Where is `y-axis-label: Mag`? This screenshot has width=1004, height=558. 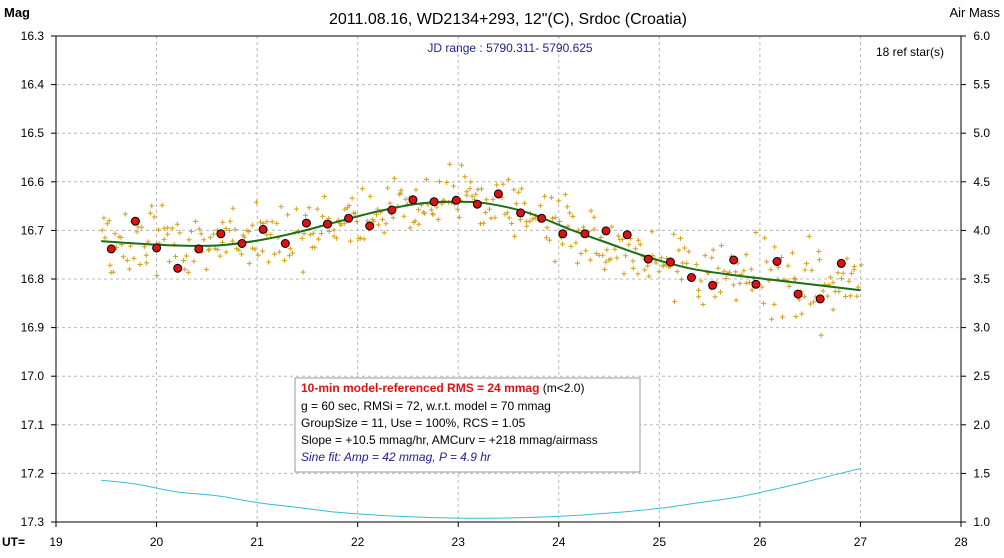 y-axis-label: Mag is located at coordinates (17, 12).